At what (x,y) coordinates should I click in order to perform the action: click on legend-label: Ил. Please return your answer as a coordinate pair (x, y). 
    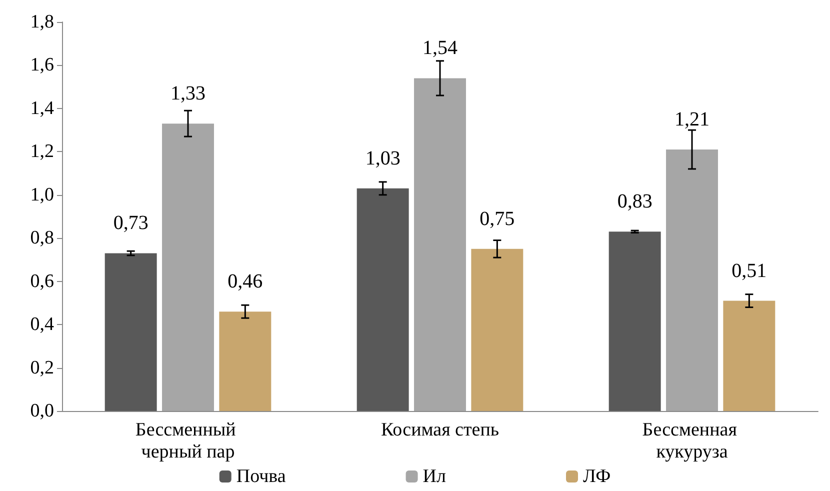
    Looking at the image, I should click on (434, 476).